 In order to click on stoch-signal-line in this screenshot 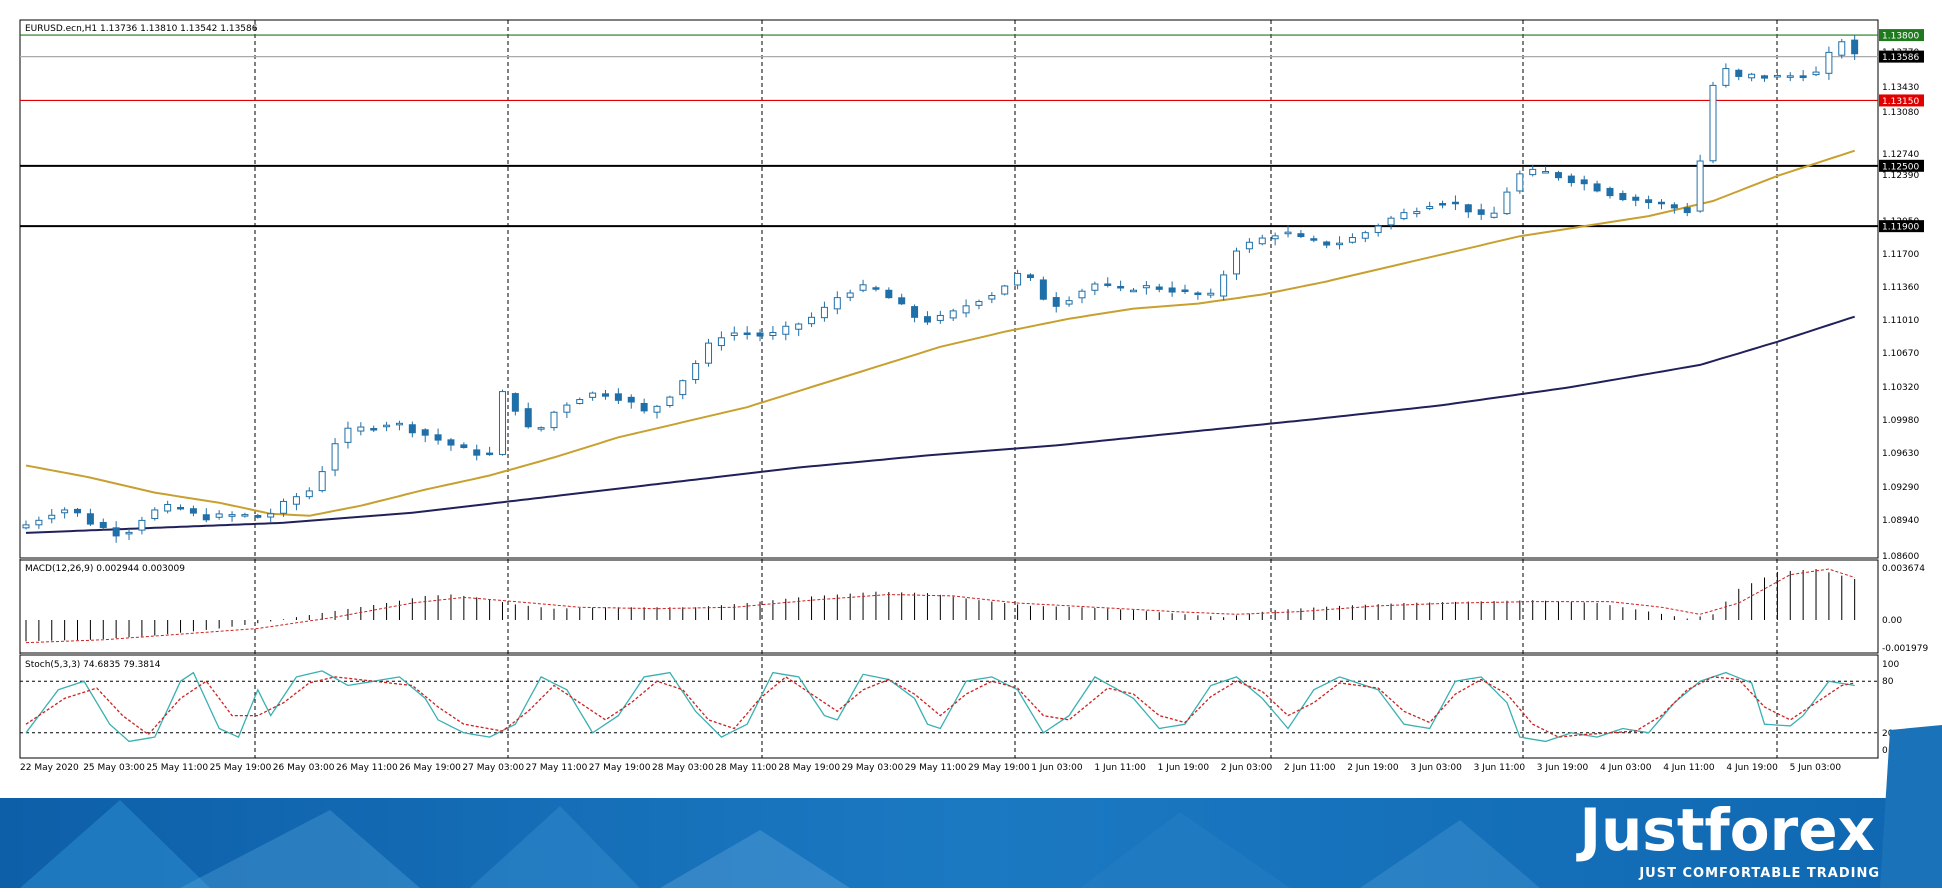, I will do `click(940, 707)`.